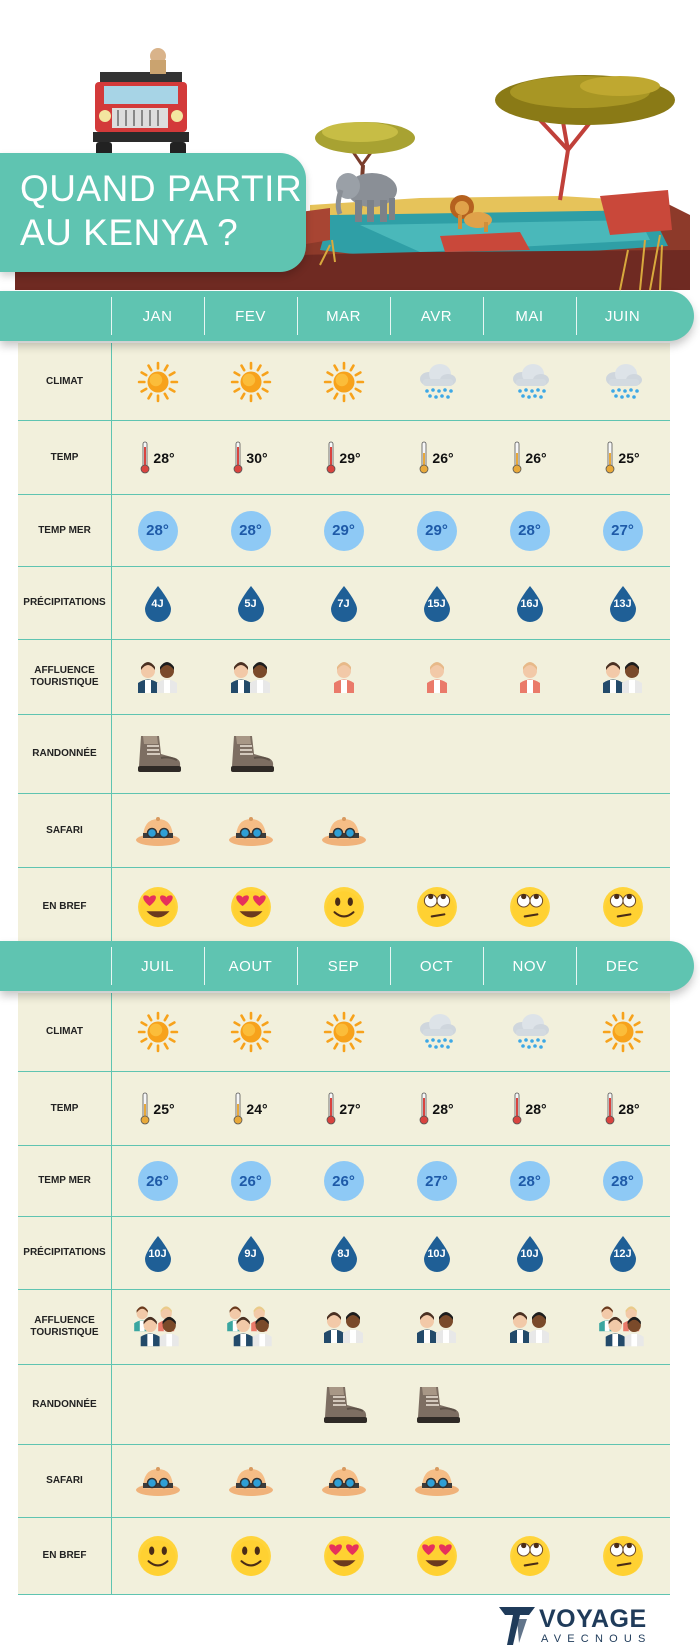 The image size is (700, 1652). I want to click on temperature-reading: 25°, so click(157, 1109).